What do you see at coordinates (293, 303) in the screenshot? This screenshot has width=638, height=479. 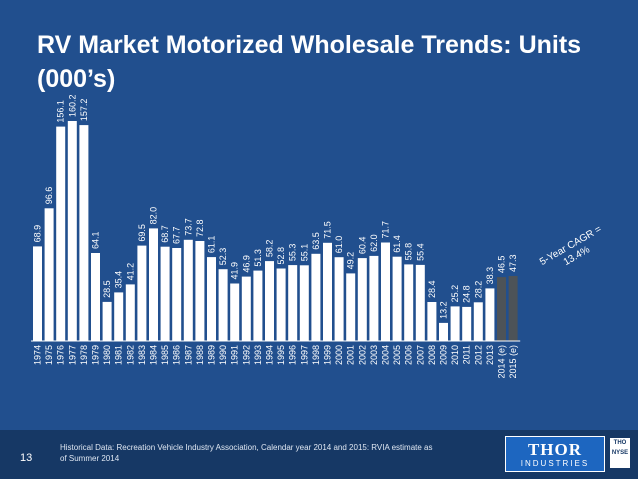 I see `bar-1996` at bounding box center [293, 303].